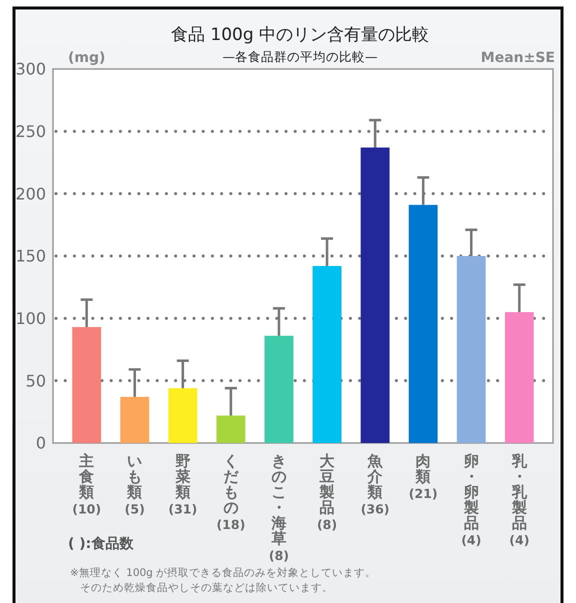 The image size is (576, 603). What do you see at coordinates (36, 380) in the screenshot?
I see `y-tick-label: 50` at bounding box center [36, 380].